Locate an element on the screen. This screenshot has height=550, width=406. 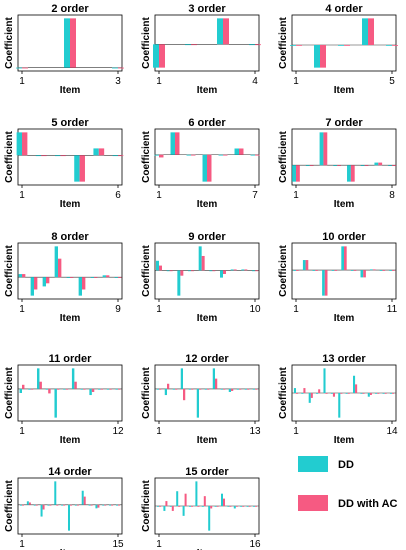
x-tick-label: 13 is located at coordinates (255, 431).